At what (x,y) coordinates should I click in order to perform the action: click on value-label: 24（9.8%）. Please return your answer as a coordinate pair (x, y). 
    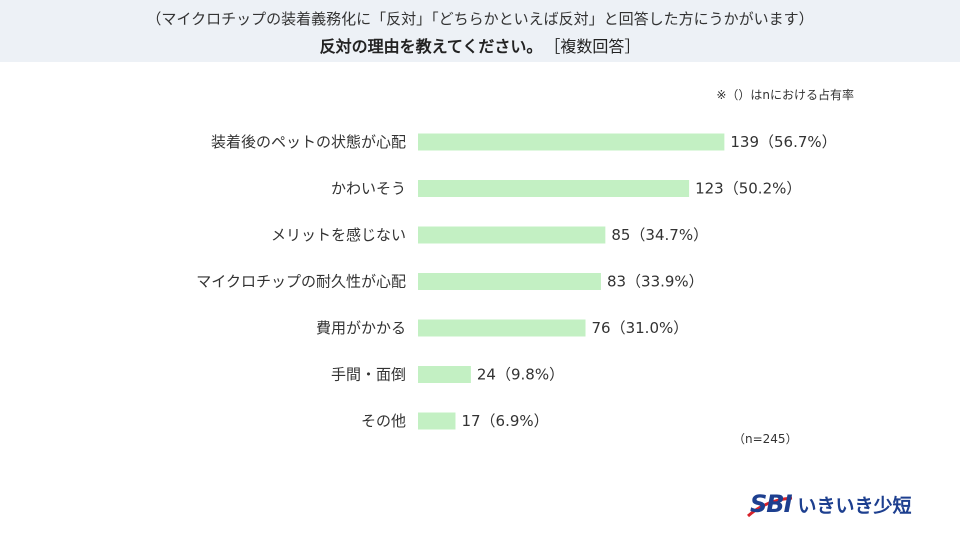
    Looking at the image, I should click on (520, 375).